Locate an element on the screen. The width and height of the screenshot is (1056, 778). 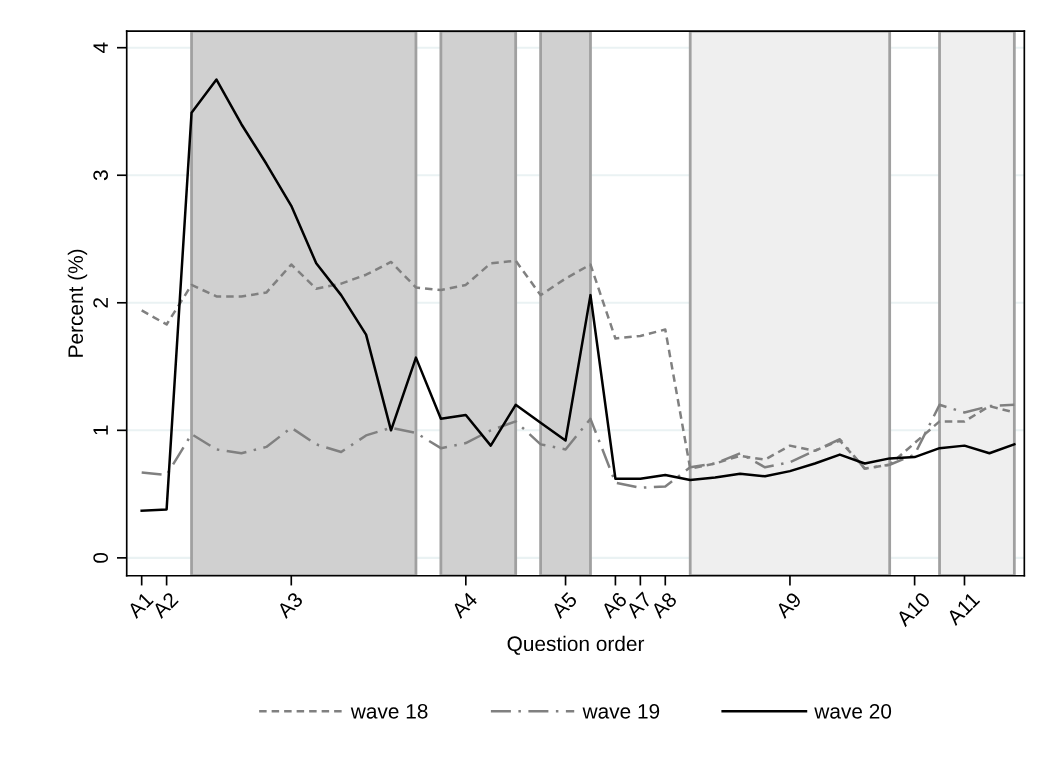
x-axis-title: Question order is located at coordinates (576, 645).